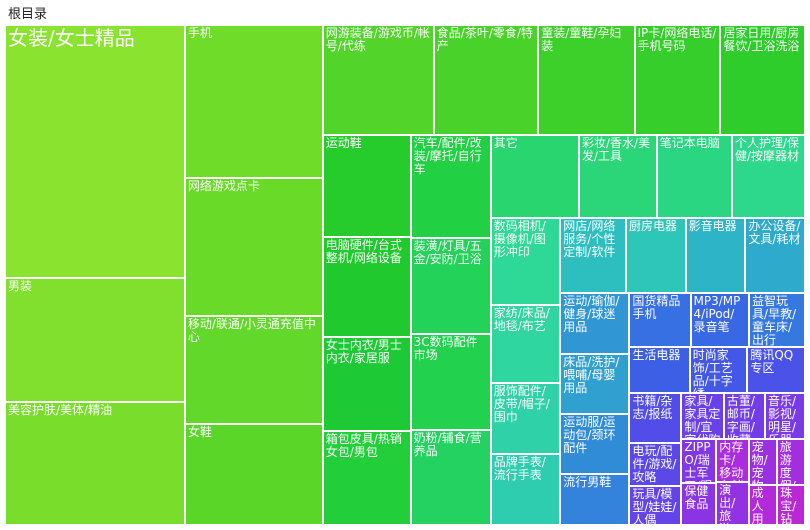 This screenshot has height=530, width=810. I want to click on treemap-cell: 网店/网络服务/个性定制/软件, so click(593, 255).